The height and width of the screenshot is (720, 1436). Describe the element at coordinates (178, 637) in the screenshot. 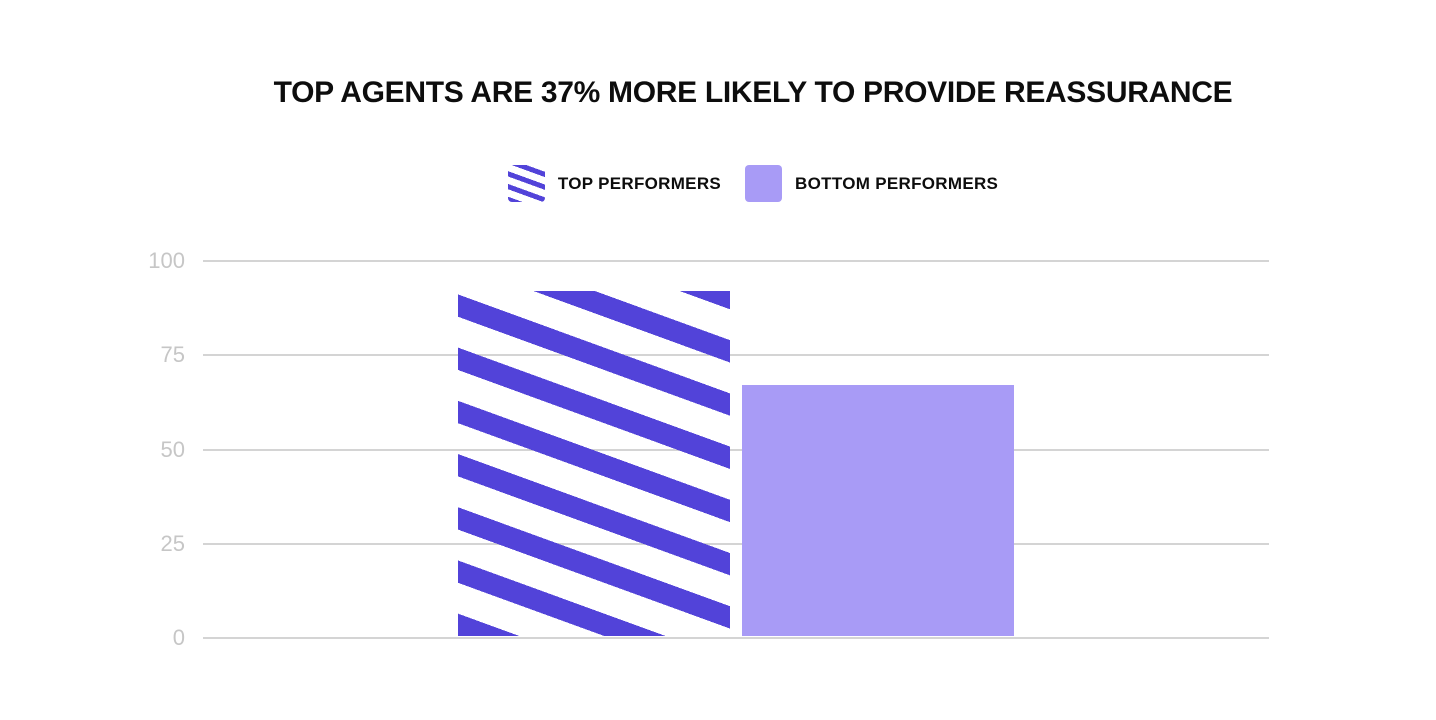

I see `y-axis-tick-label: 0` at that location.